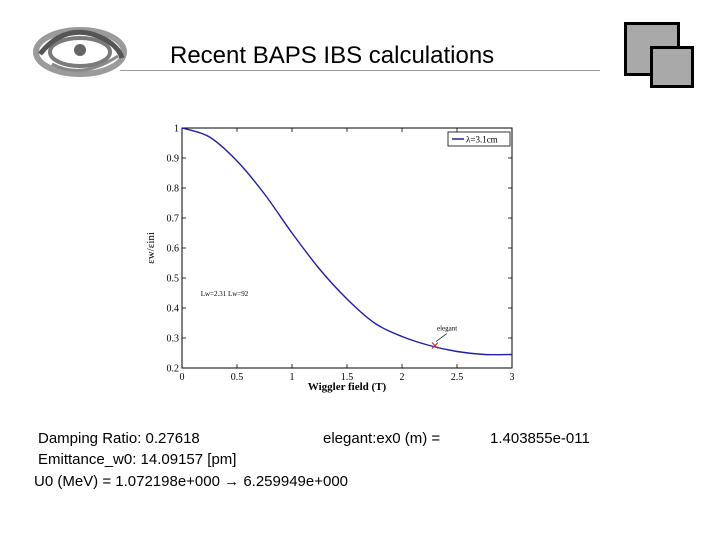  What do you see at coordinates (360, 70) in the screenshot?
I see `title-underline` at bounding box center [360, 70].